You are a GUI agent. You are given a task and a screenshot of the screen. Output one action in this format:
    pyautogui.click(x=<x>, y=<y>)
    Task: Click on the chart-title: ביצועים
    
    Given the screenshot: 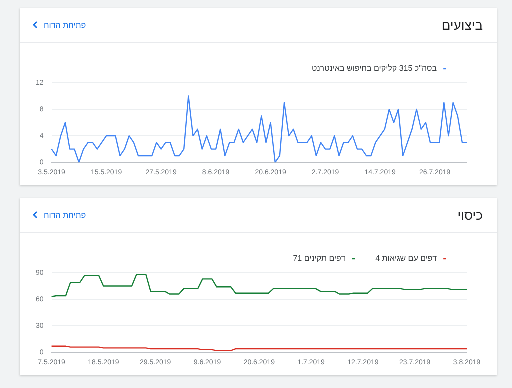 What is the action you would take?
    pyautogui.click(x=462, y=25)
    